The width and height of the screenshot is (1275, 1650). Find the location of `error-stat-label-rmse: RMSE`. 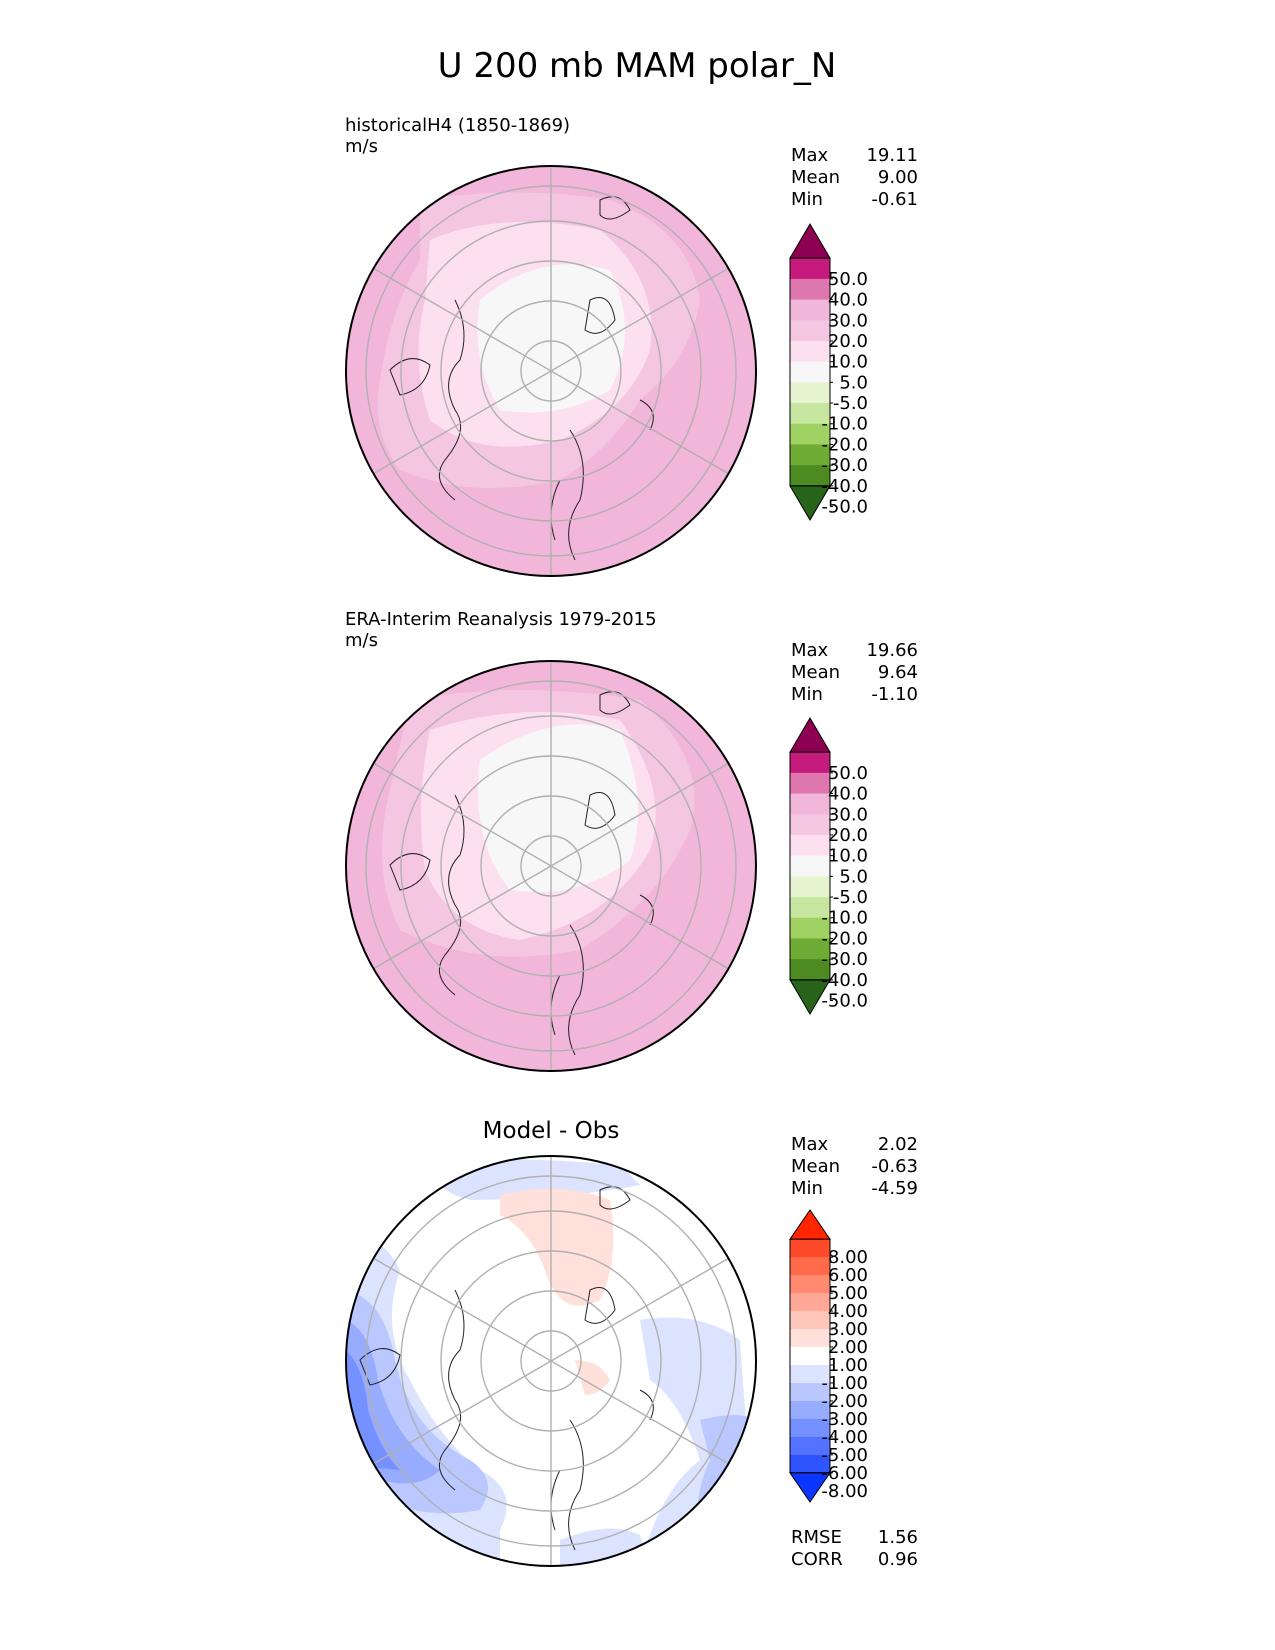

error-stat-label-rmse: RMSE is located at coordinates (816, 1537).